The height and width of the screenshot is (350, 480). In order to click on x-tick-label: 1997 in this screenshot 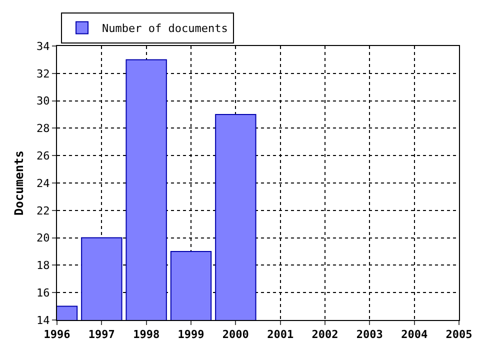, I will do `click(101, 335)`.